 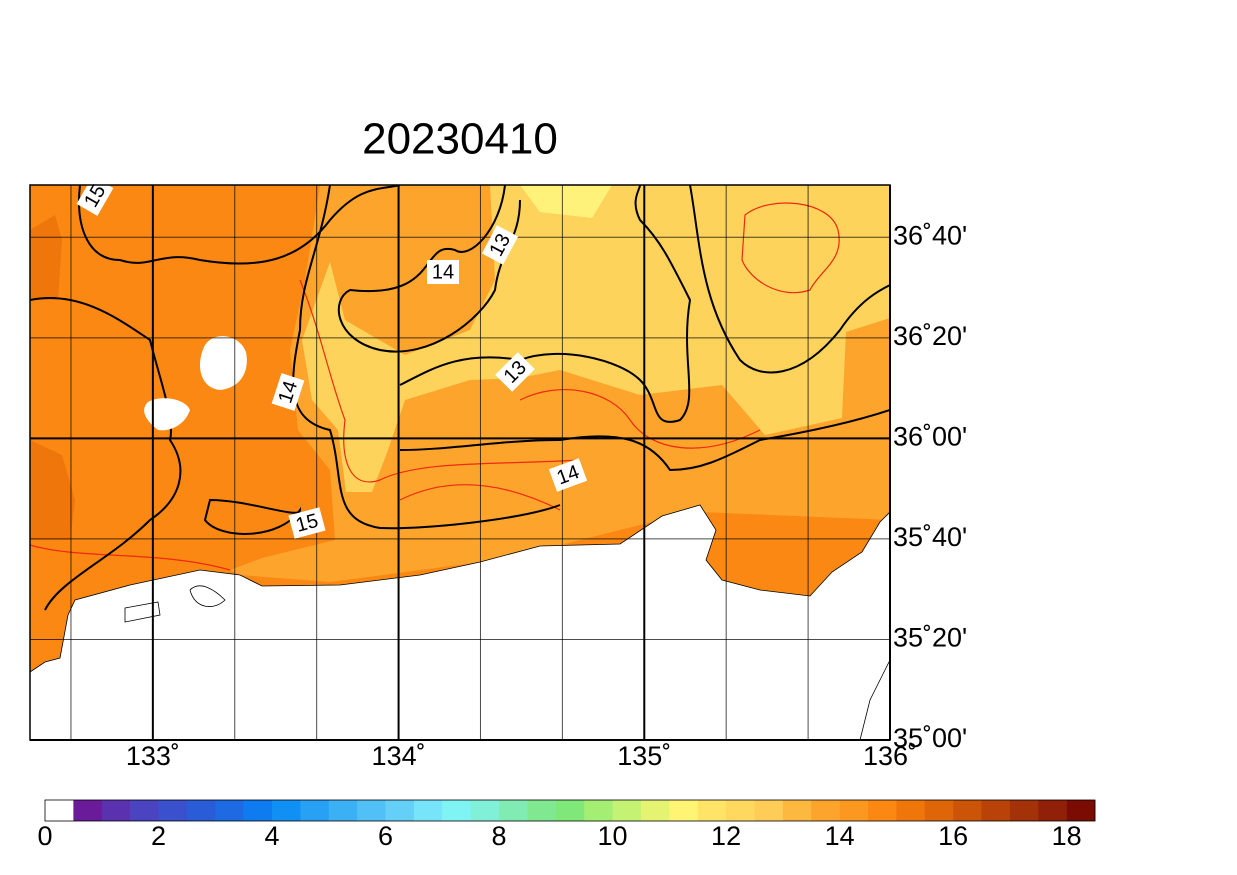 I want to click on red-contour, so click(x=790, y=248).